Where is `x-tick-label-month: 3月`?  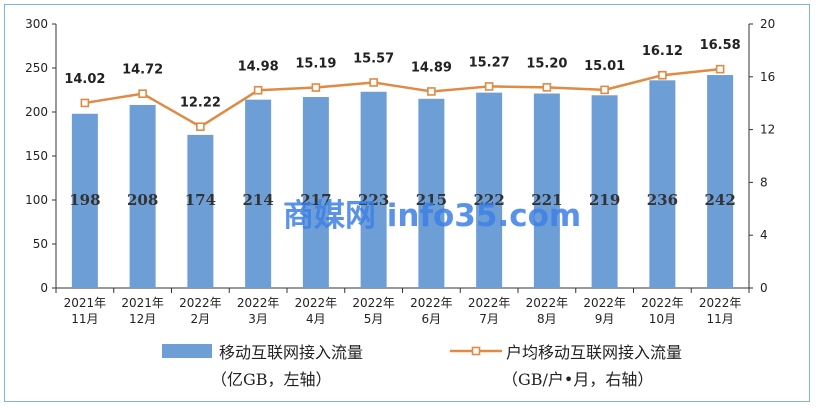
x-tick-label-month: 3月 is located at coordinates (258, 319).